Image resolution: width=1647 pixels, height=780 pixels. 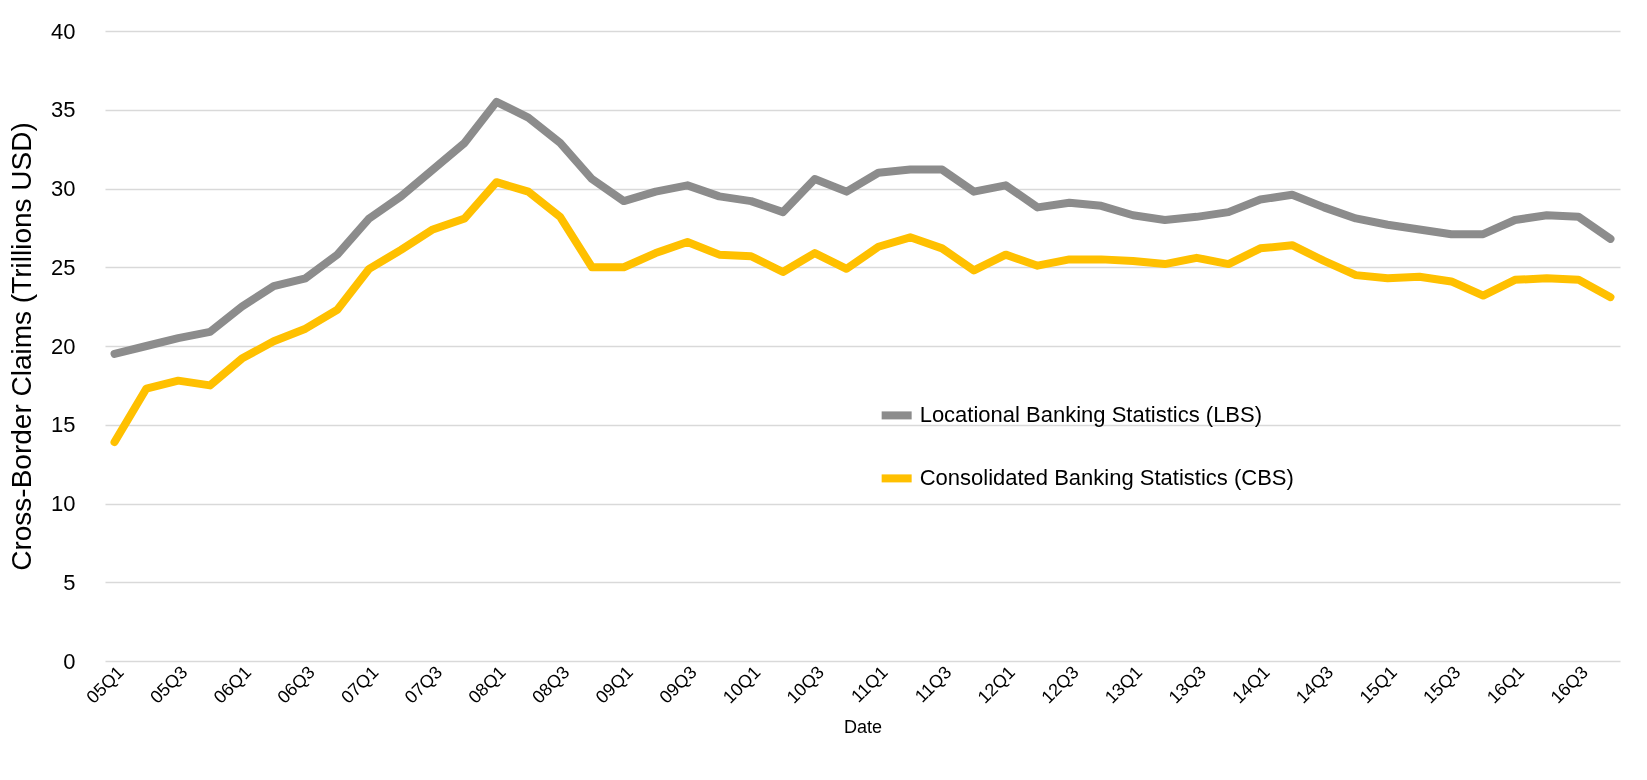 What do you see at coordinates (1106, 478) in the screenshot?
I see `legend-label: Consolidated Banking Statistics (CBS)` at bounding box center [1106, 478].